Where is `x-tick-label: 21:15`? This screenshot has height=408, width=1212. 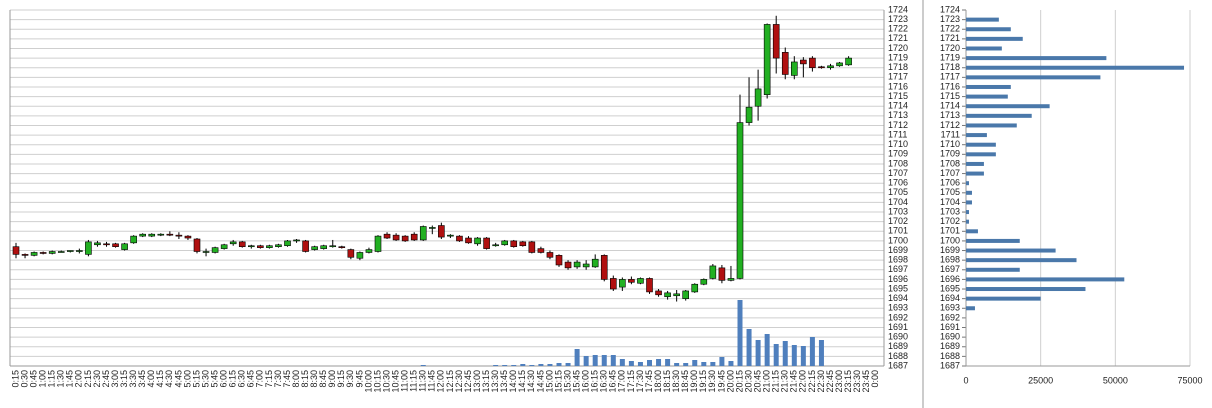 x-tick-label: 21:15 is located at coordinates (776, 381).